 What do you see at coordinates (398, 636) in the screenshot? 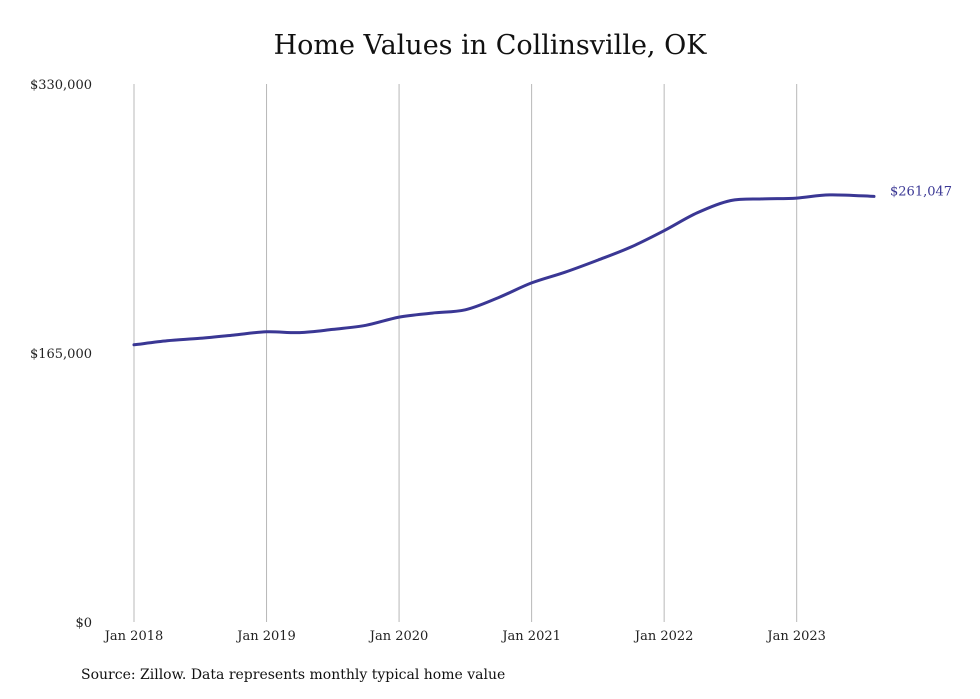
I see `x-tick-label: Jan 2020` at bounding box center [398, 636].